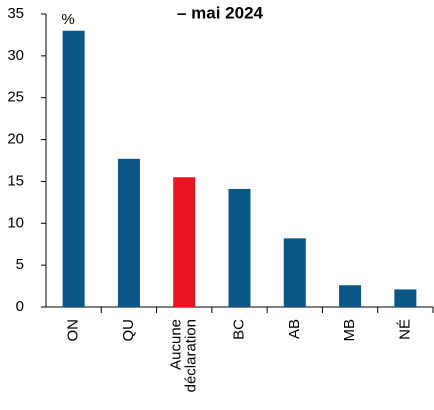 This screenshot has height=410, width=434. I want to click on y-tick-label: 30, so click(15, 55).